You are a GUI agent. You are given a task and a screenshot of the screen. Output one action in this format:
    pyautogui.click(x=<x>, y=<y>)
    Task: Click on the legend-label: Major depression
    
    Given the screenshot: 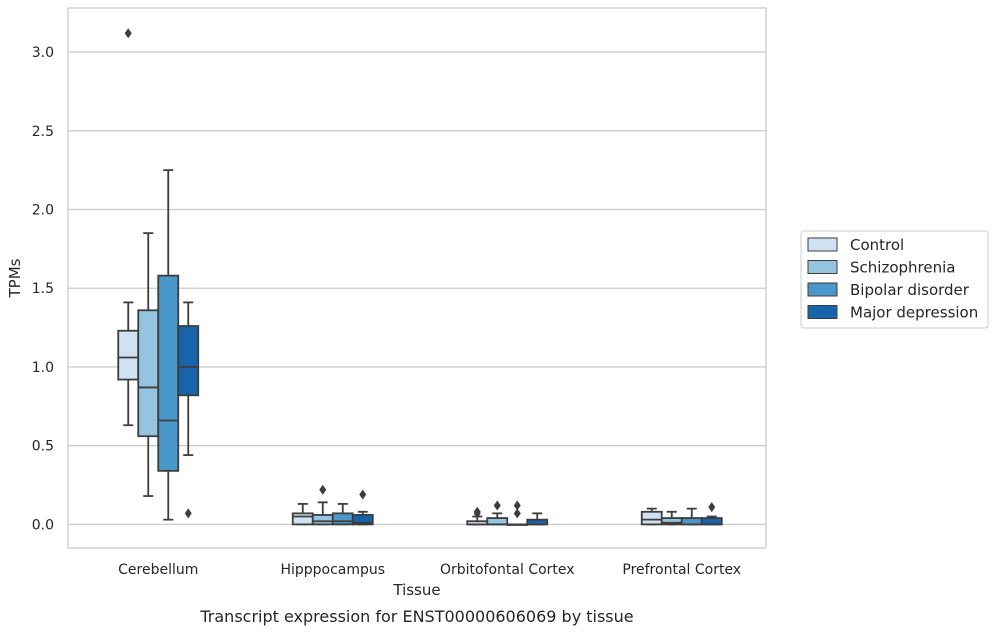 What is the action you would take?
    pyautogui.click(x=914, y=313)
    